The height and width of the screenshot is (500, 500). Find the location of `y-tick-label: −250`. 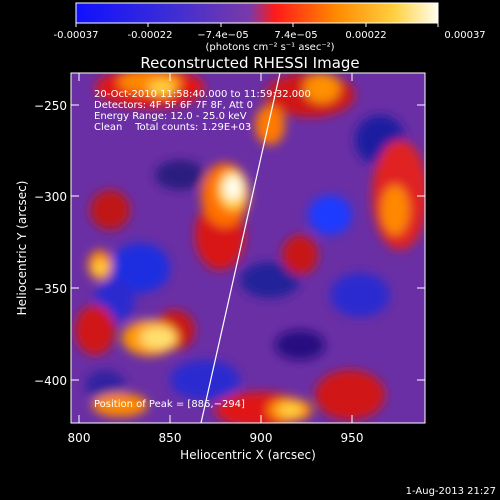

y-tick-label: −250 is located at coordinates (50, 106).